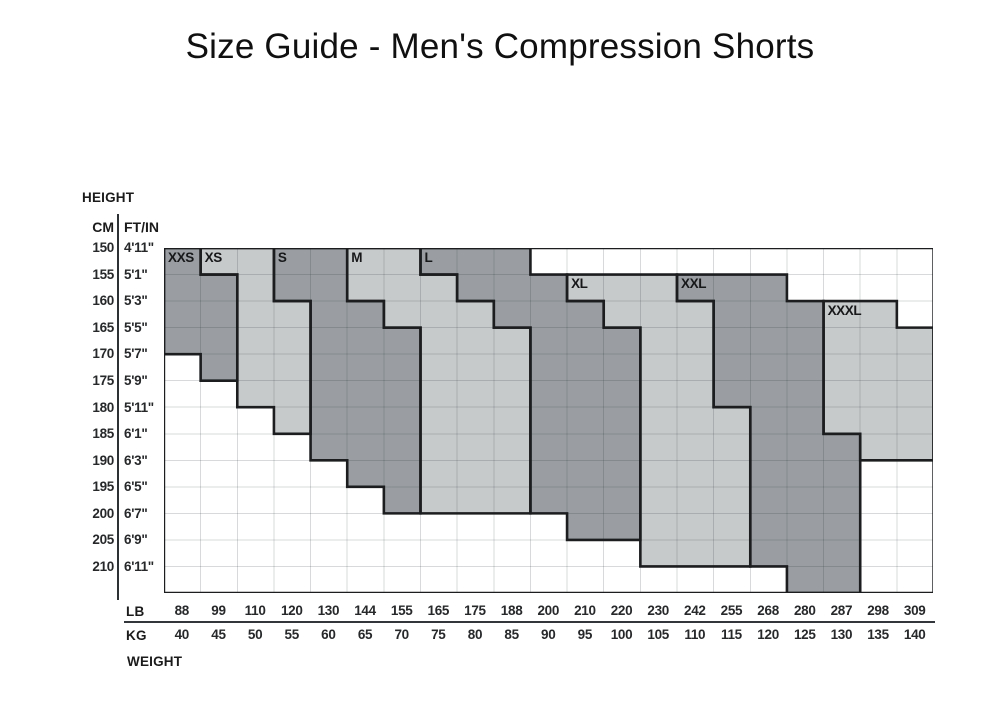  What do you see at coordinates (103, 487) in the screenshot?
I see `height-cm-tick: 195` at bounding box center [103, 487].